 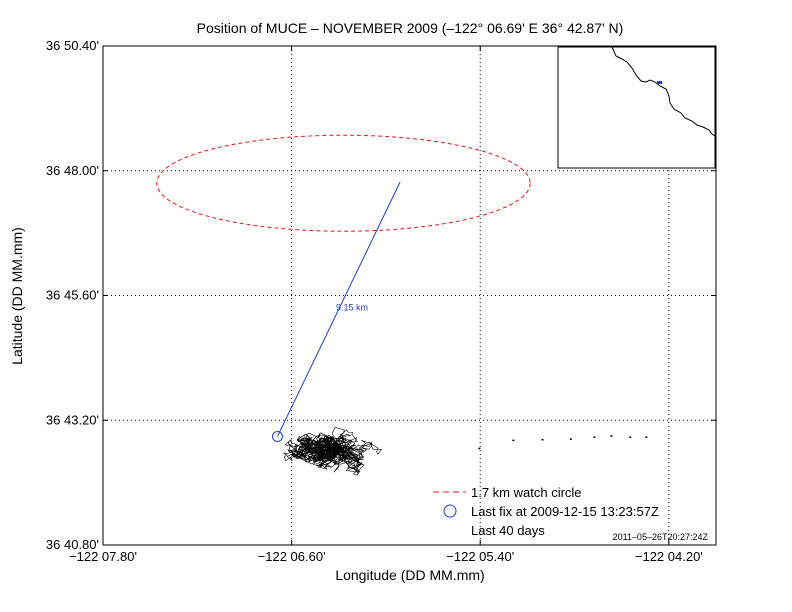 What do you see at coordinates (565, 511) in the screenshot?
I see `legend-last-fix-label: Last fix at 2009-12-15 13:23:57Z` at bounding box center [565, 511].